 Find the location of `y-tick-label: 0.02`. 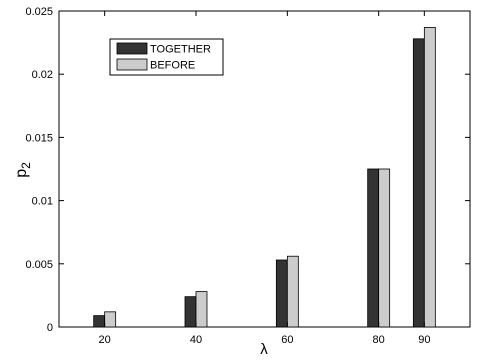

y-tick-label: 0.02 is located at coordinates (42, 75).